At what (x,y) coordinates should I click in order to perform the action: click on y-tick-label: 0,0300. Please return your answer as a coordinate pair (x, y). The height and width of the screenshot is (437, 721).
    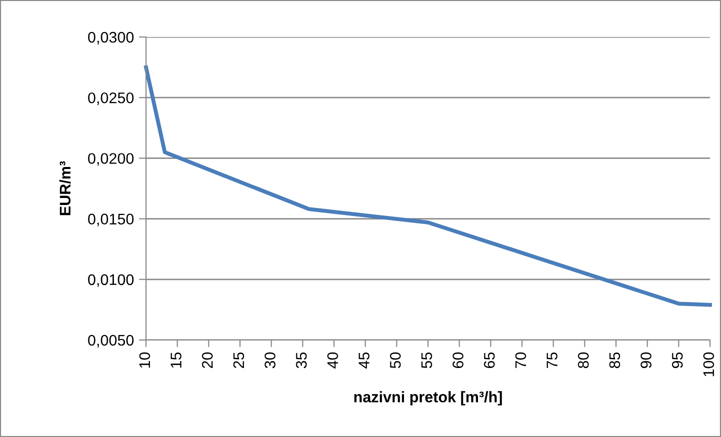
    Looking at the image, I should click on (111, 38).